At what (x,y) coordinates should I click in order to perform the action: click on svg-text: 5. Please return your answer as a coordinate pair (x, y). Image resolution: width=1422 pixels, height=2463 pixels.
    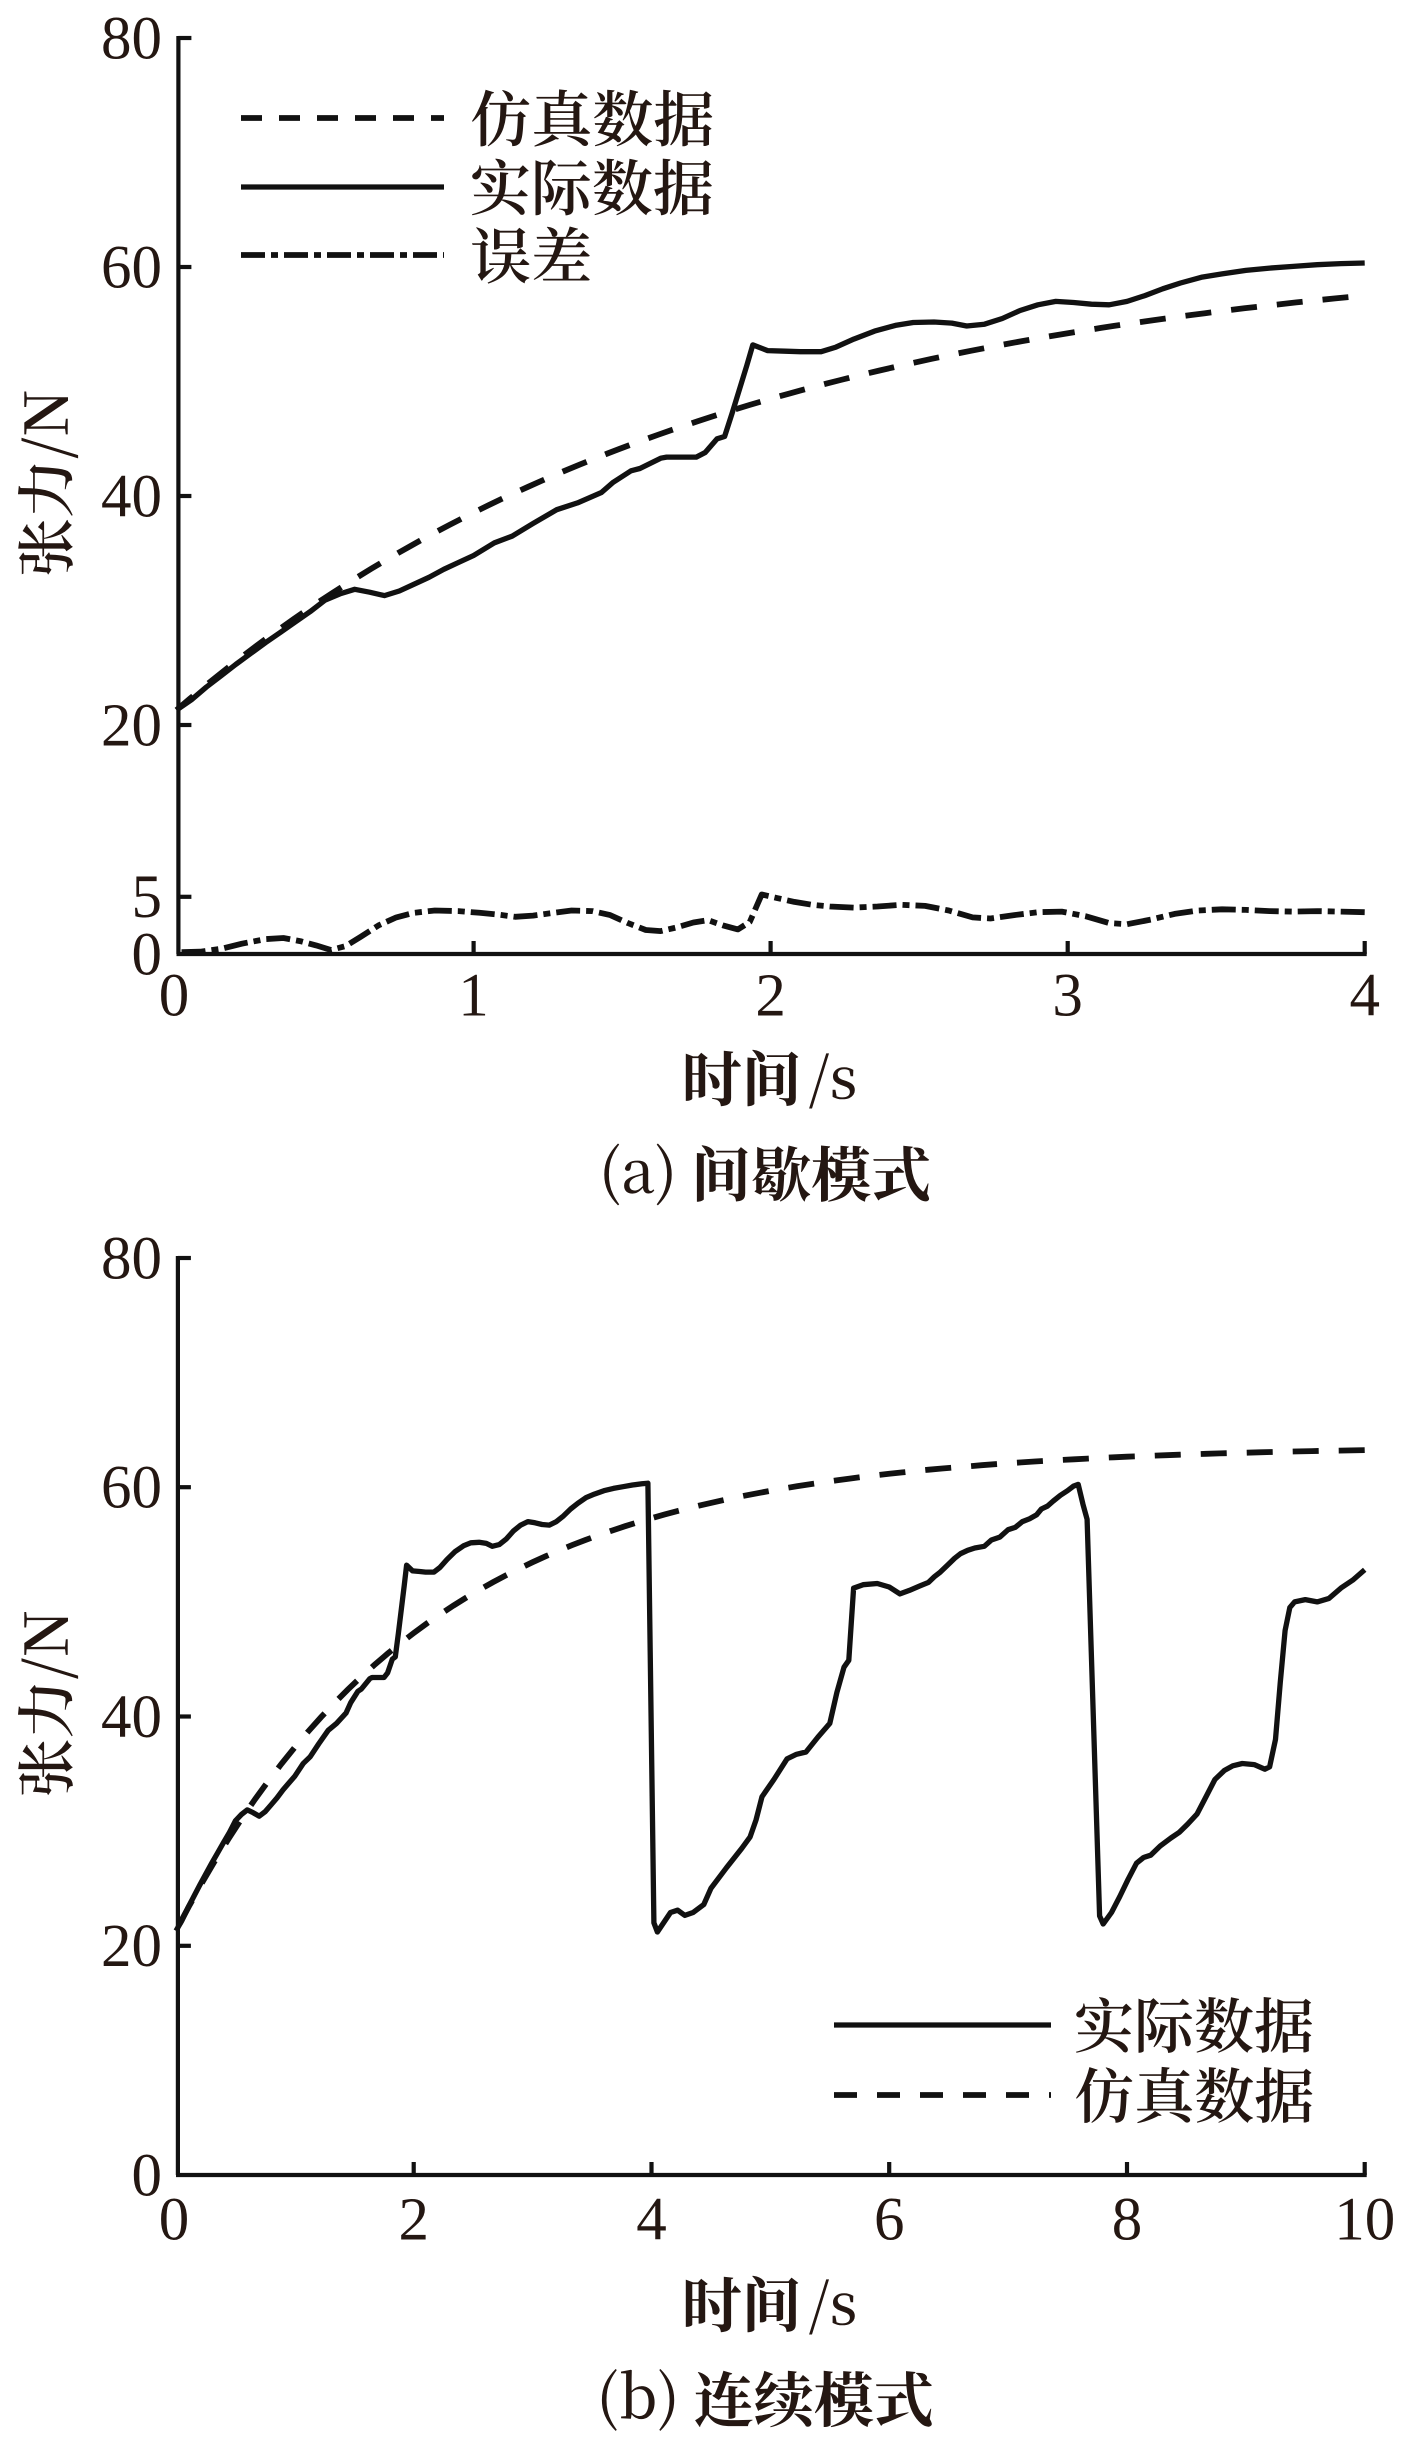
    Looking at the image, I should click on (147, 897).